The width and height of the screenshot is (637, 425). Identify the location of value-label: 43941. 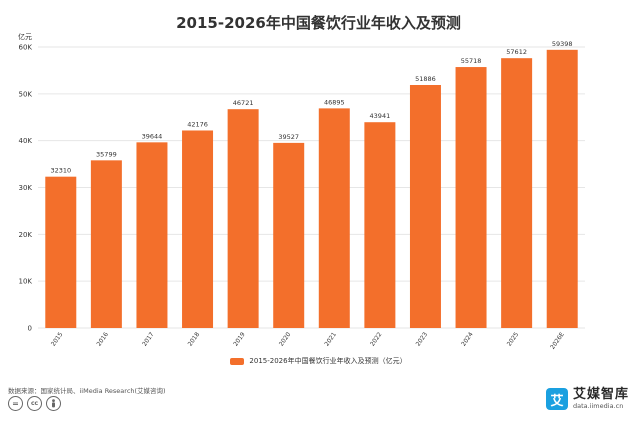
(380, 116).